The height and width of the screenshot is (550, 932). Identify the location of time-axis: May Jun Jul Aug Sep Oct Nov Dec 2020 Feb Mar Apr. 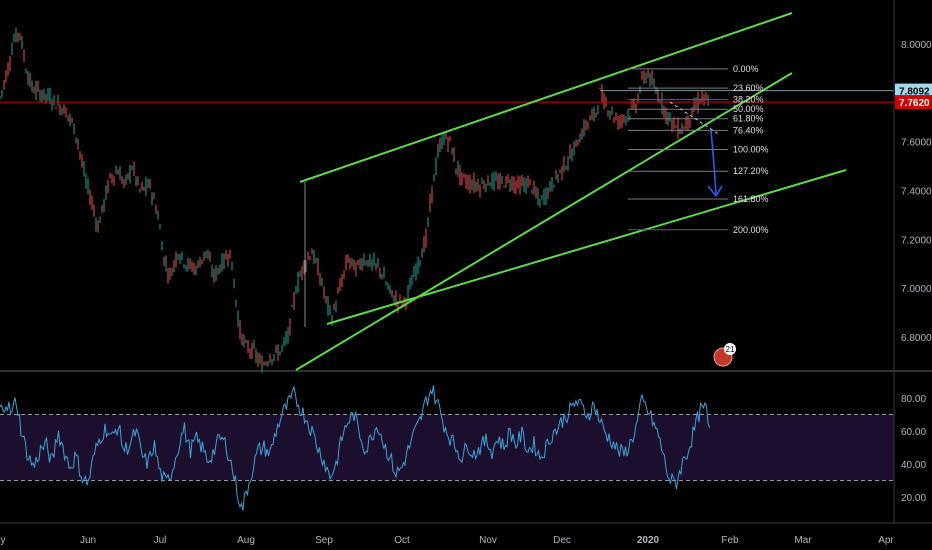
(447, 540).